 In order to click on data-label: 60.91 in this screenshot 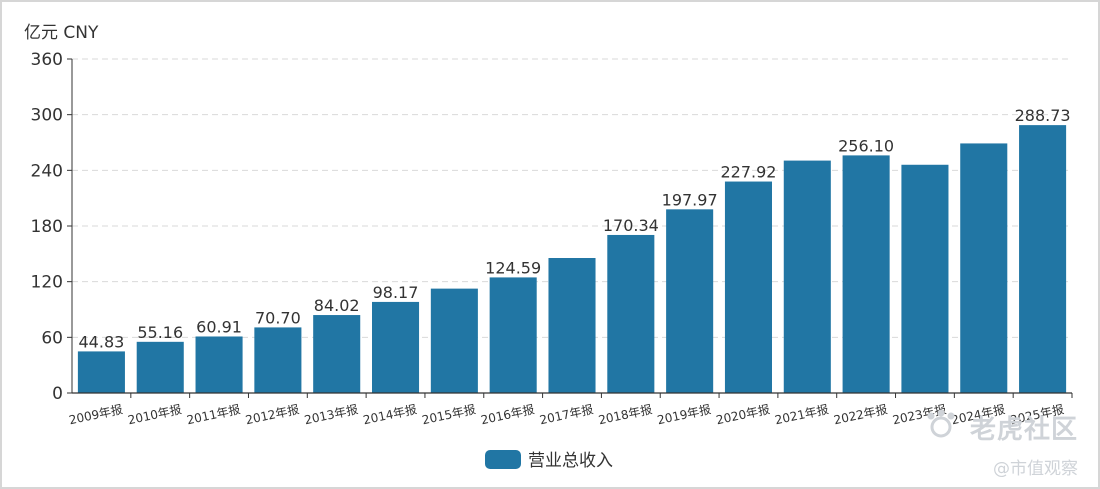, I will do `click(219, 326)`.